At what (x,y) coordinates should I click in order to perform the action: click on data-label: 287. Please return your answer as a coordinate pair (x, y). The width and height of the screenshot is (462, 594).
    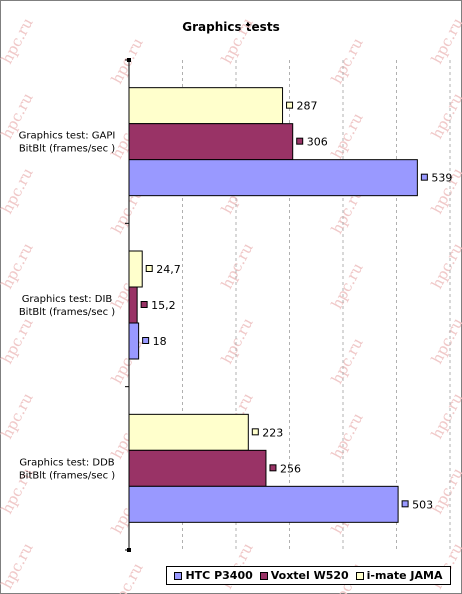
    Looking at the image, I should click on (307, 106).